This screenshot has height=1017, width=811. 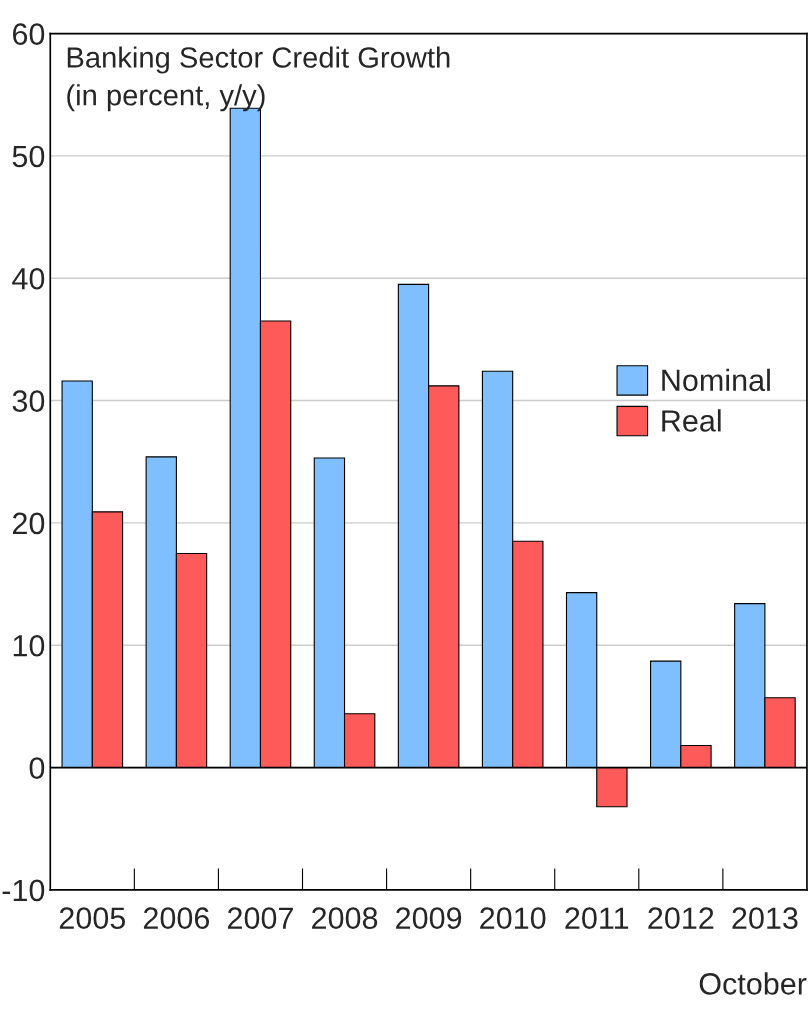 What do you see at coordinates (753, 983) in the screenshot?
I see `text: October` at bounding box center [753, 983].